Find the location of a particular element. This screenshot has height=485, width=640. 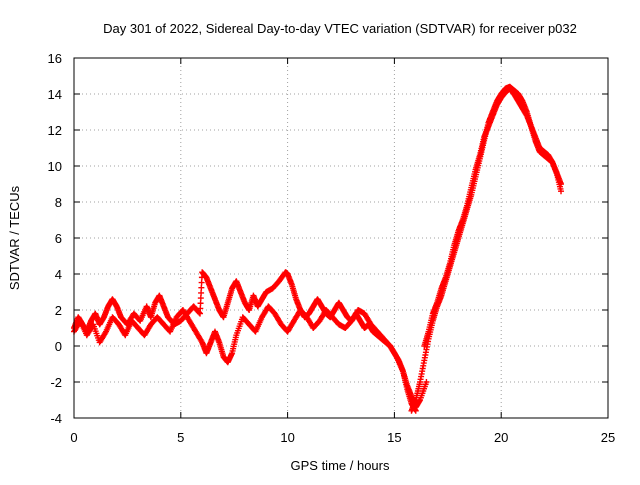

x-axis-label: GPS time / hours is located at coordinates (340, 465).